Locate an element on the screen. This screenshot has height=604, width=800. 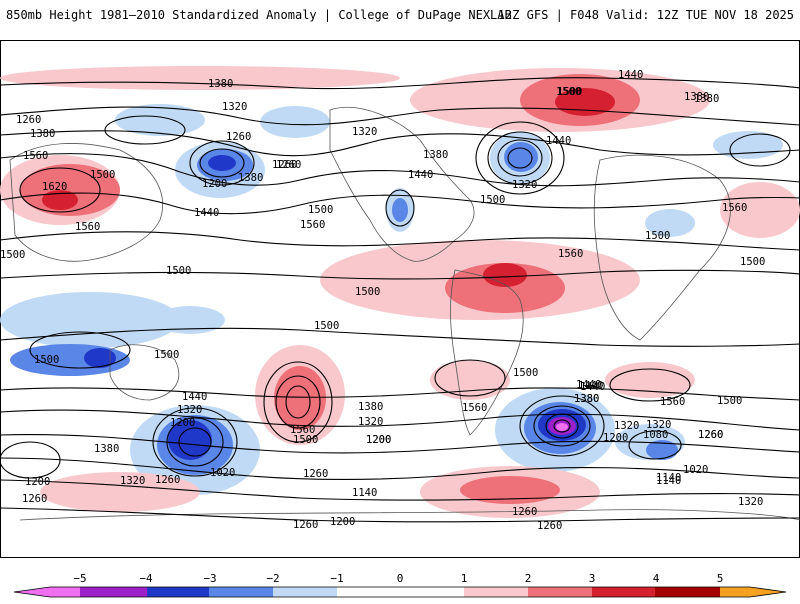
contour-label: 1080 is located at coordinates (655, 435).